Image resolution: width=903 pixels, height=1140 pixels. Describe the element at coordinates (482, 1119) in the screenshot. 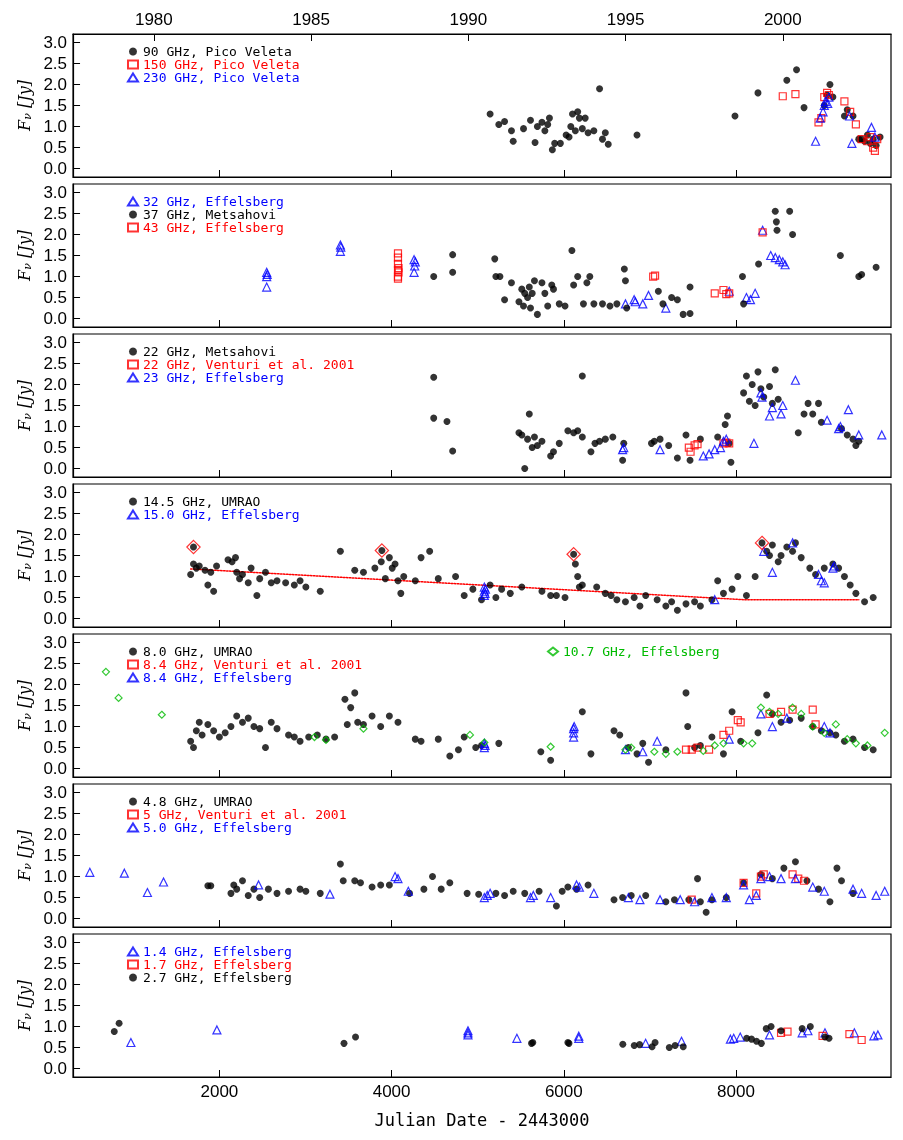

I see `x-axis-title: Julian Date - 2443000` at that location.